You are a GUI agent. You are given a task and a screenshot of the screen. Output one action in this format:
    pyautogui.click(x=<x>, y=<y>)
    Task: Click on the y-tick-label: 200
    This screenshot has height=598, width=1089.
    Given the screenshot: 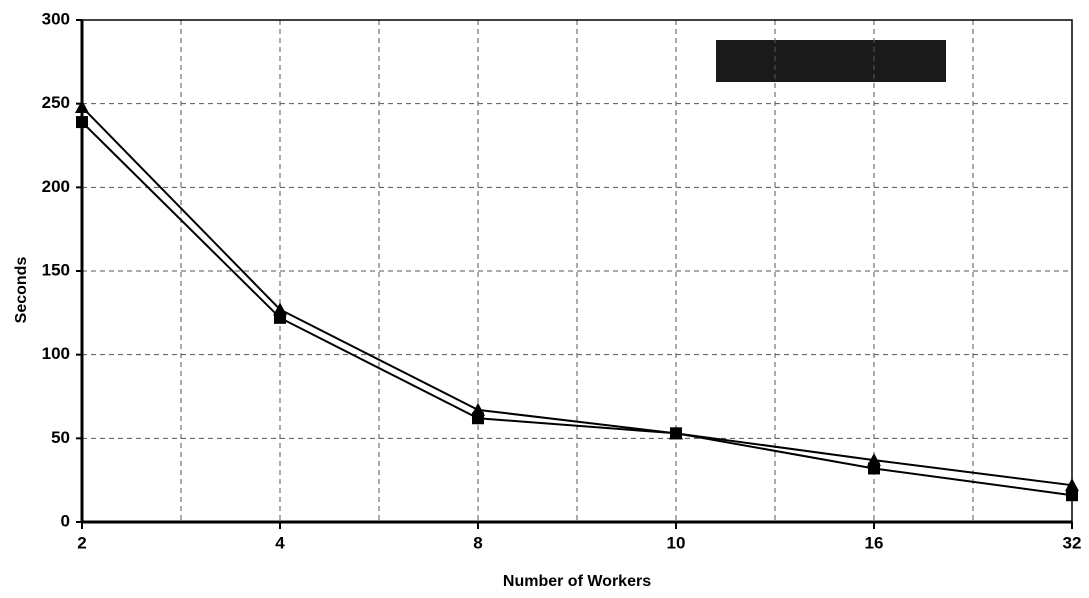 What is the action you would take?
    pyautogui.click(x=56, y=186)
    